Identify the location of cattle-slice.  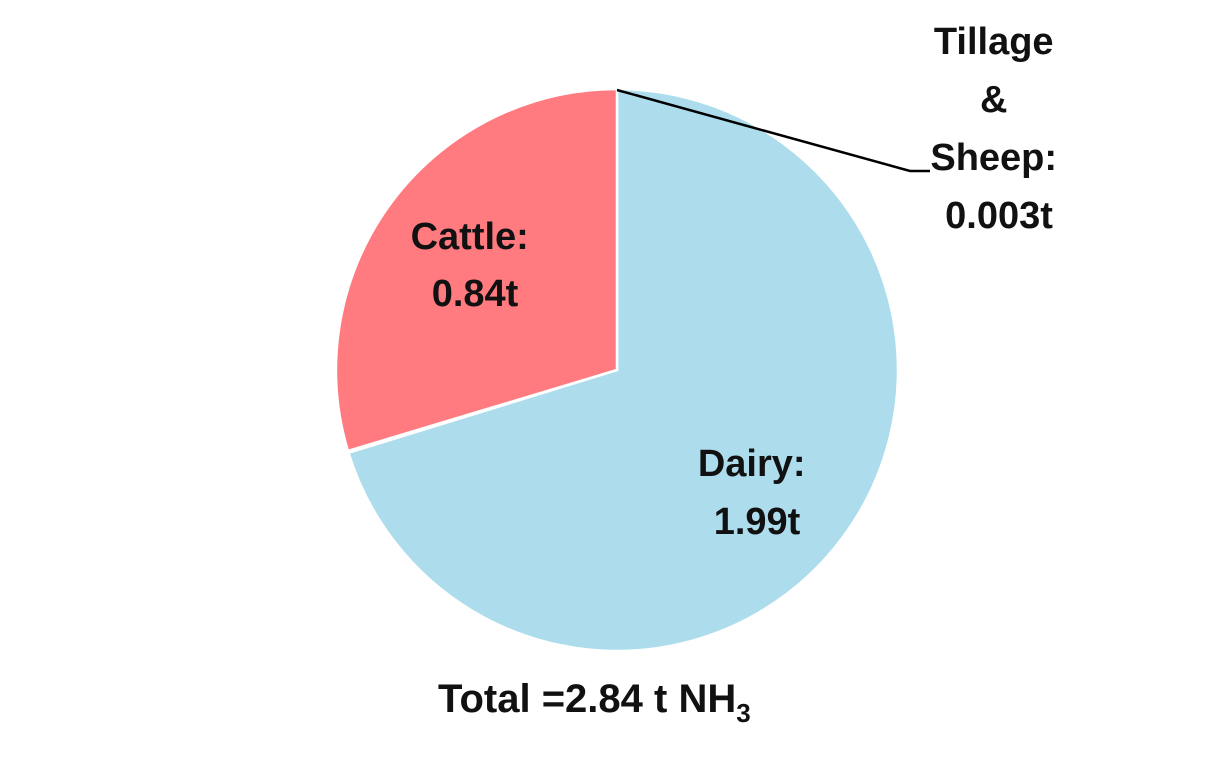
(476, 270).